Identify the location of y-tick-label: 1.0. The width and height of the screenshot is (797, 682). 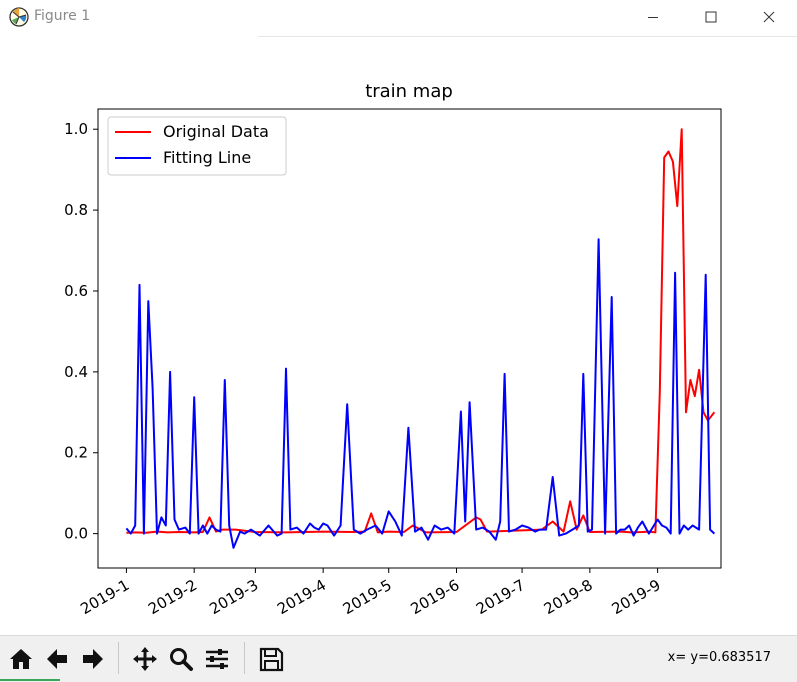
(76, 129).